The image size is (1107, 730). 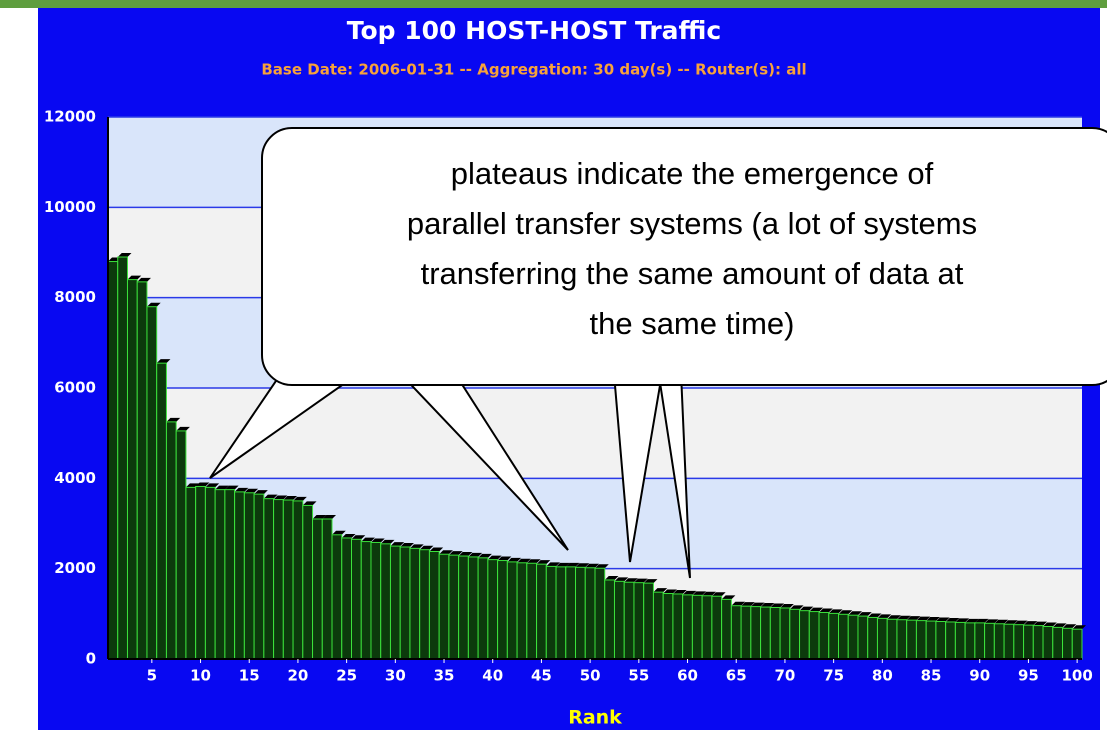 What do you see at coordinates (75, 297) in the screenshot?
I see `y-tick-label: 8000` at bounding box center [75, 297].